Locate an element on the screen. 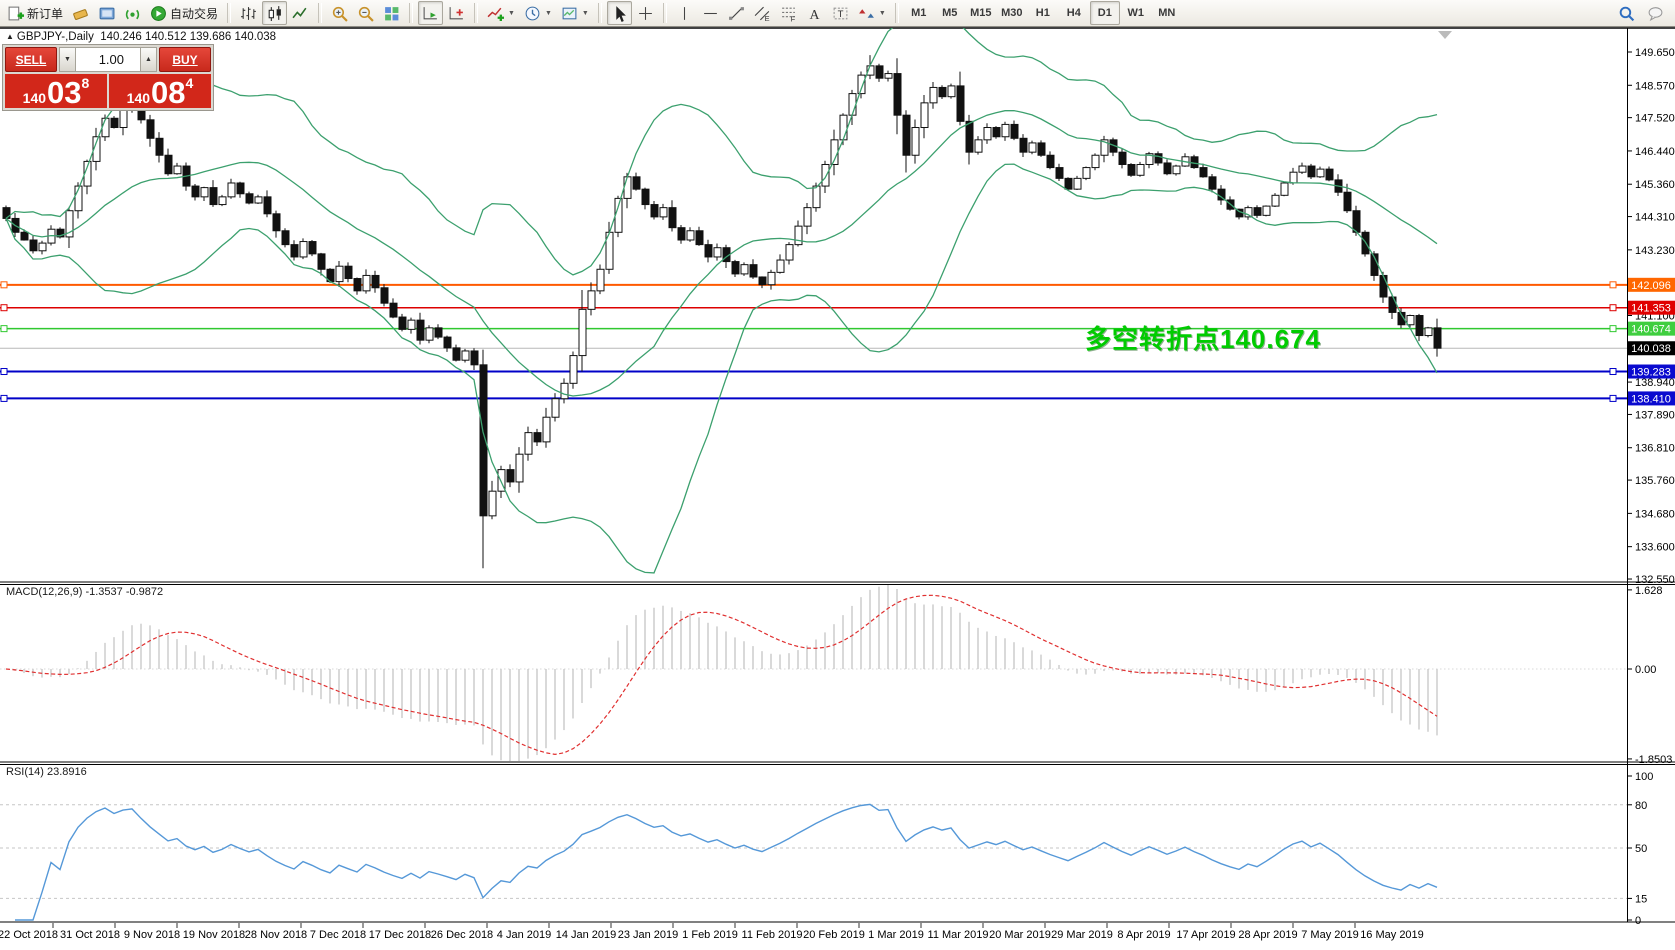  svg-text: 138.940 is located at coordinates (1655, 383).